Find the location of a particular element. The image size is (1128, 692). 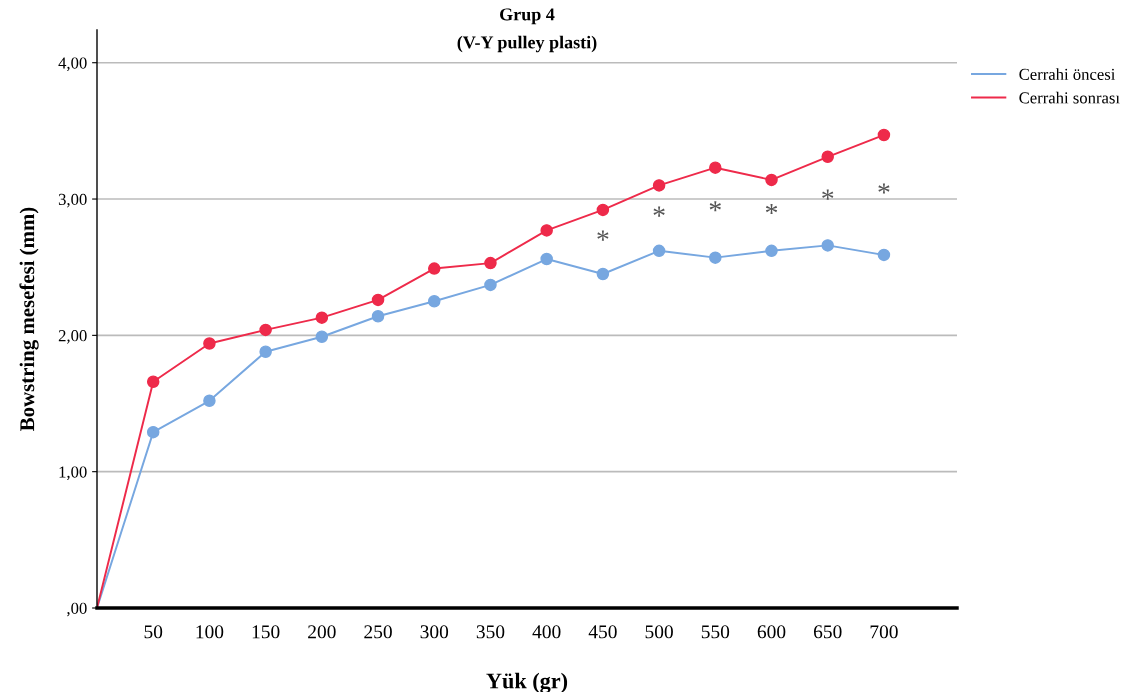

legend-label: Cerrahi sonrası is located at coordinates (1069, 97).